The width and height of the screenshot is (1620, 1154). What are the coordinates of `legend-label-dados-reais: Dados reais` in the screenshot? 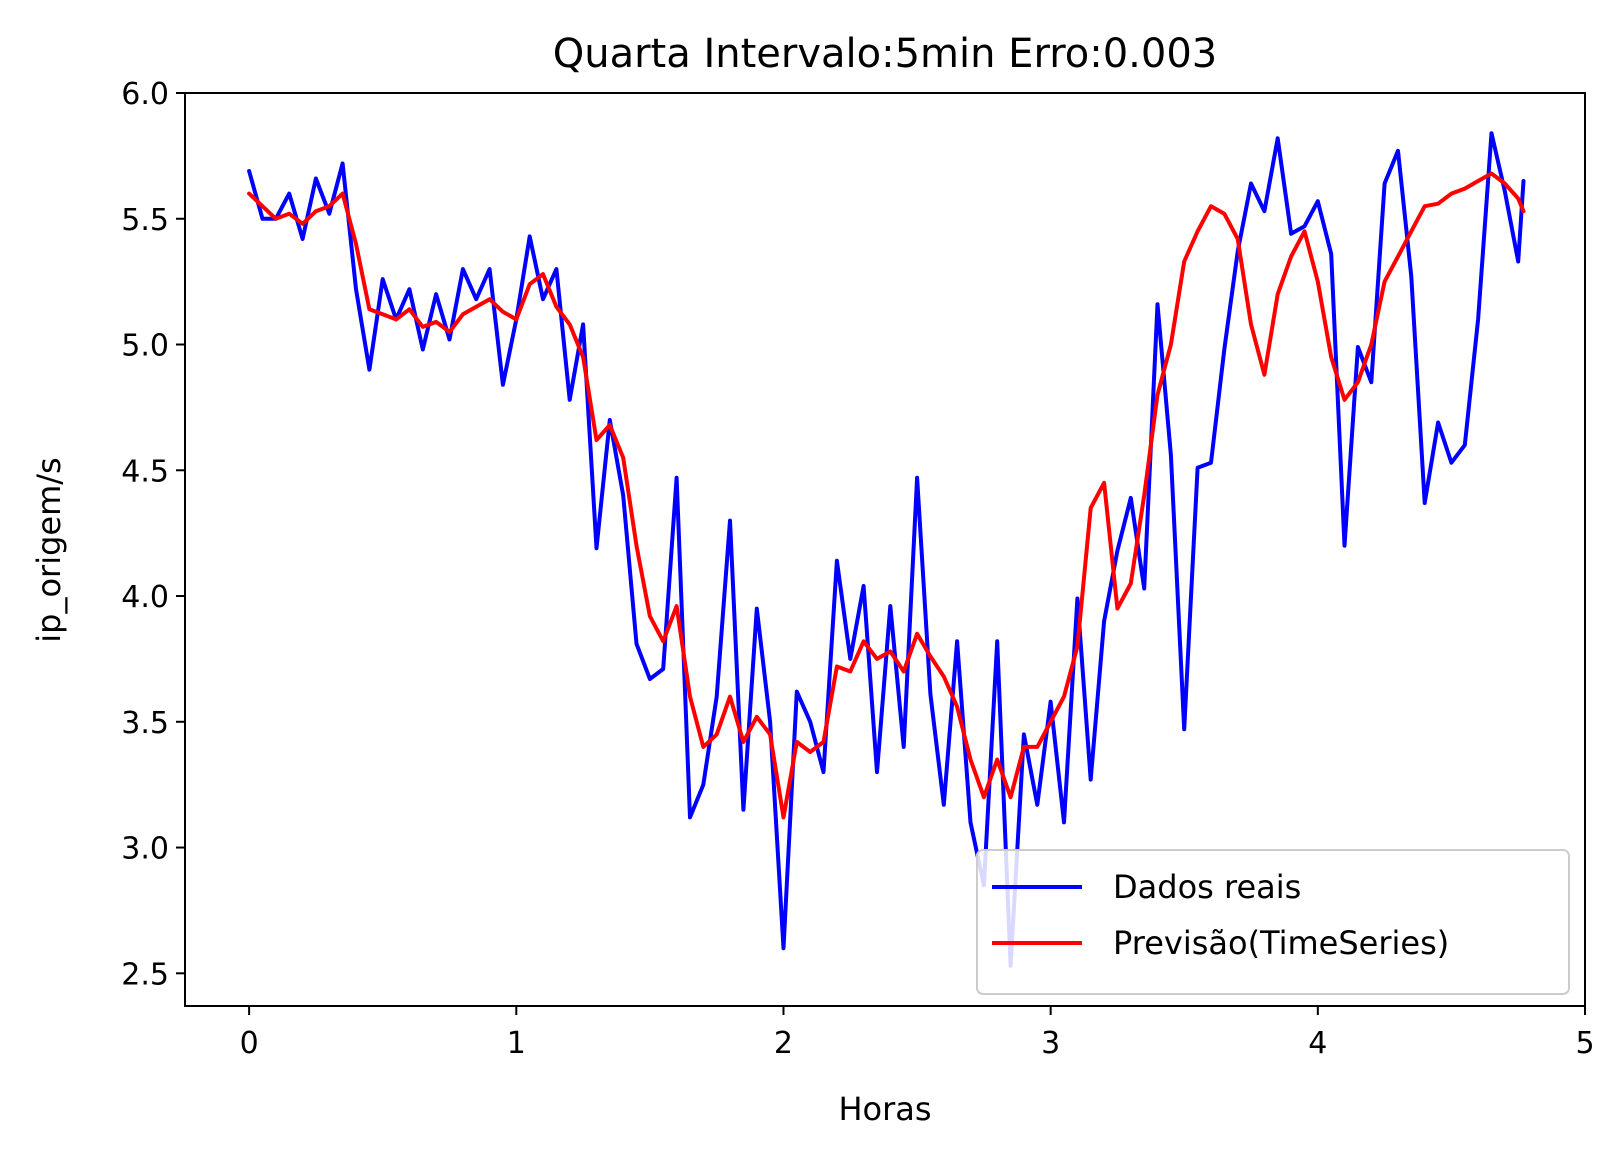 It's located at (1207, 887).